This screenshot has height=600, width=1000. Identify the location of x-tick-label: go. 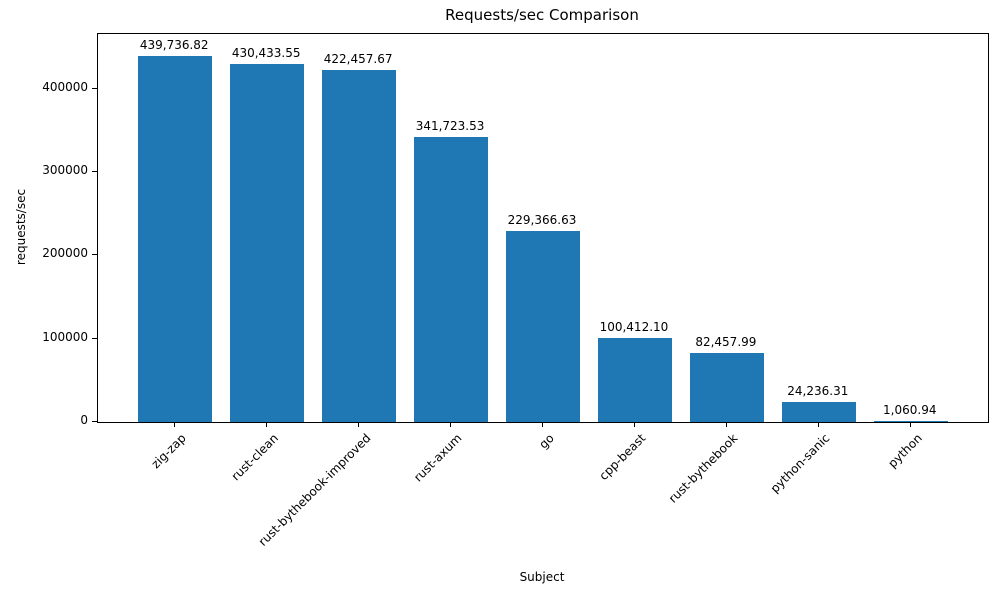
(546, 441).